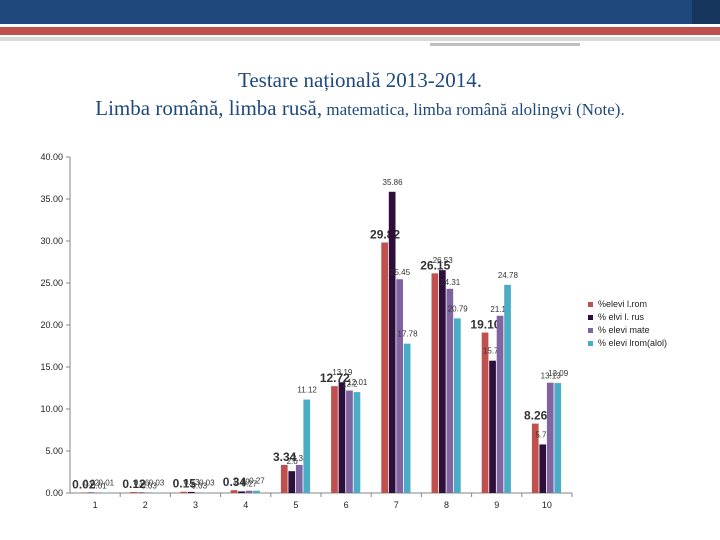 This screenshot has height=540, width=720. What do you see at coordinates (360, 31) in the screenshot?
I see `accent-stripe` at bounding box center [360, 31].